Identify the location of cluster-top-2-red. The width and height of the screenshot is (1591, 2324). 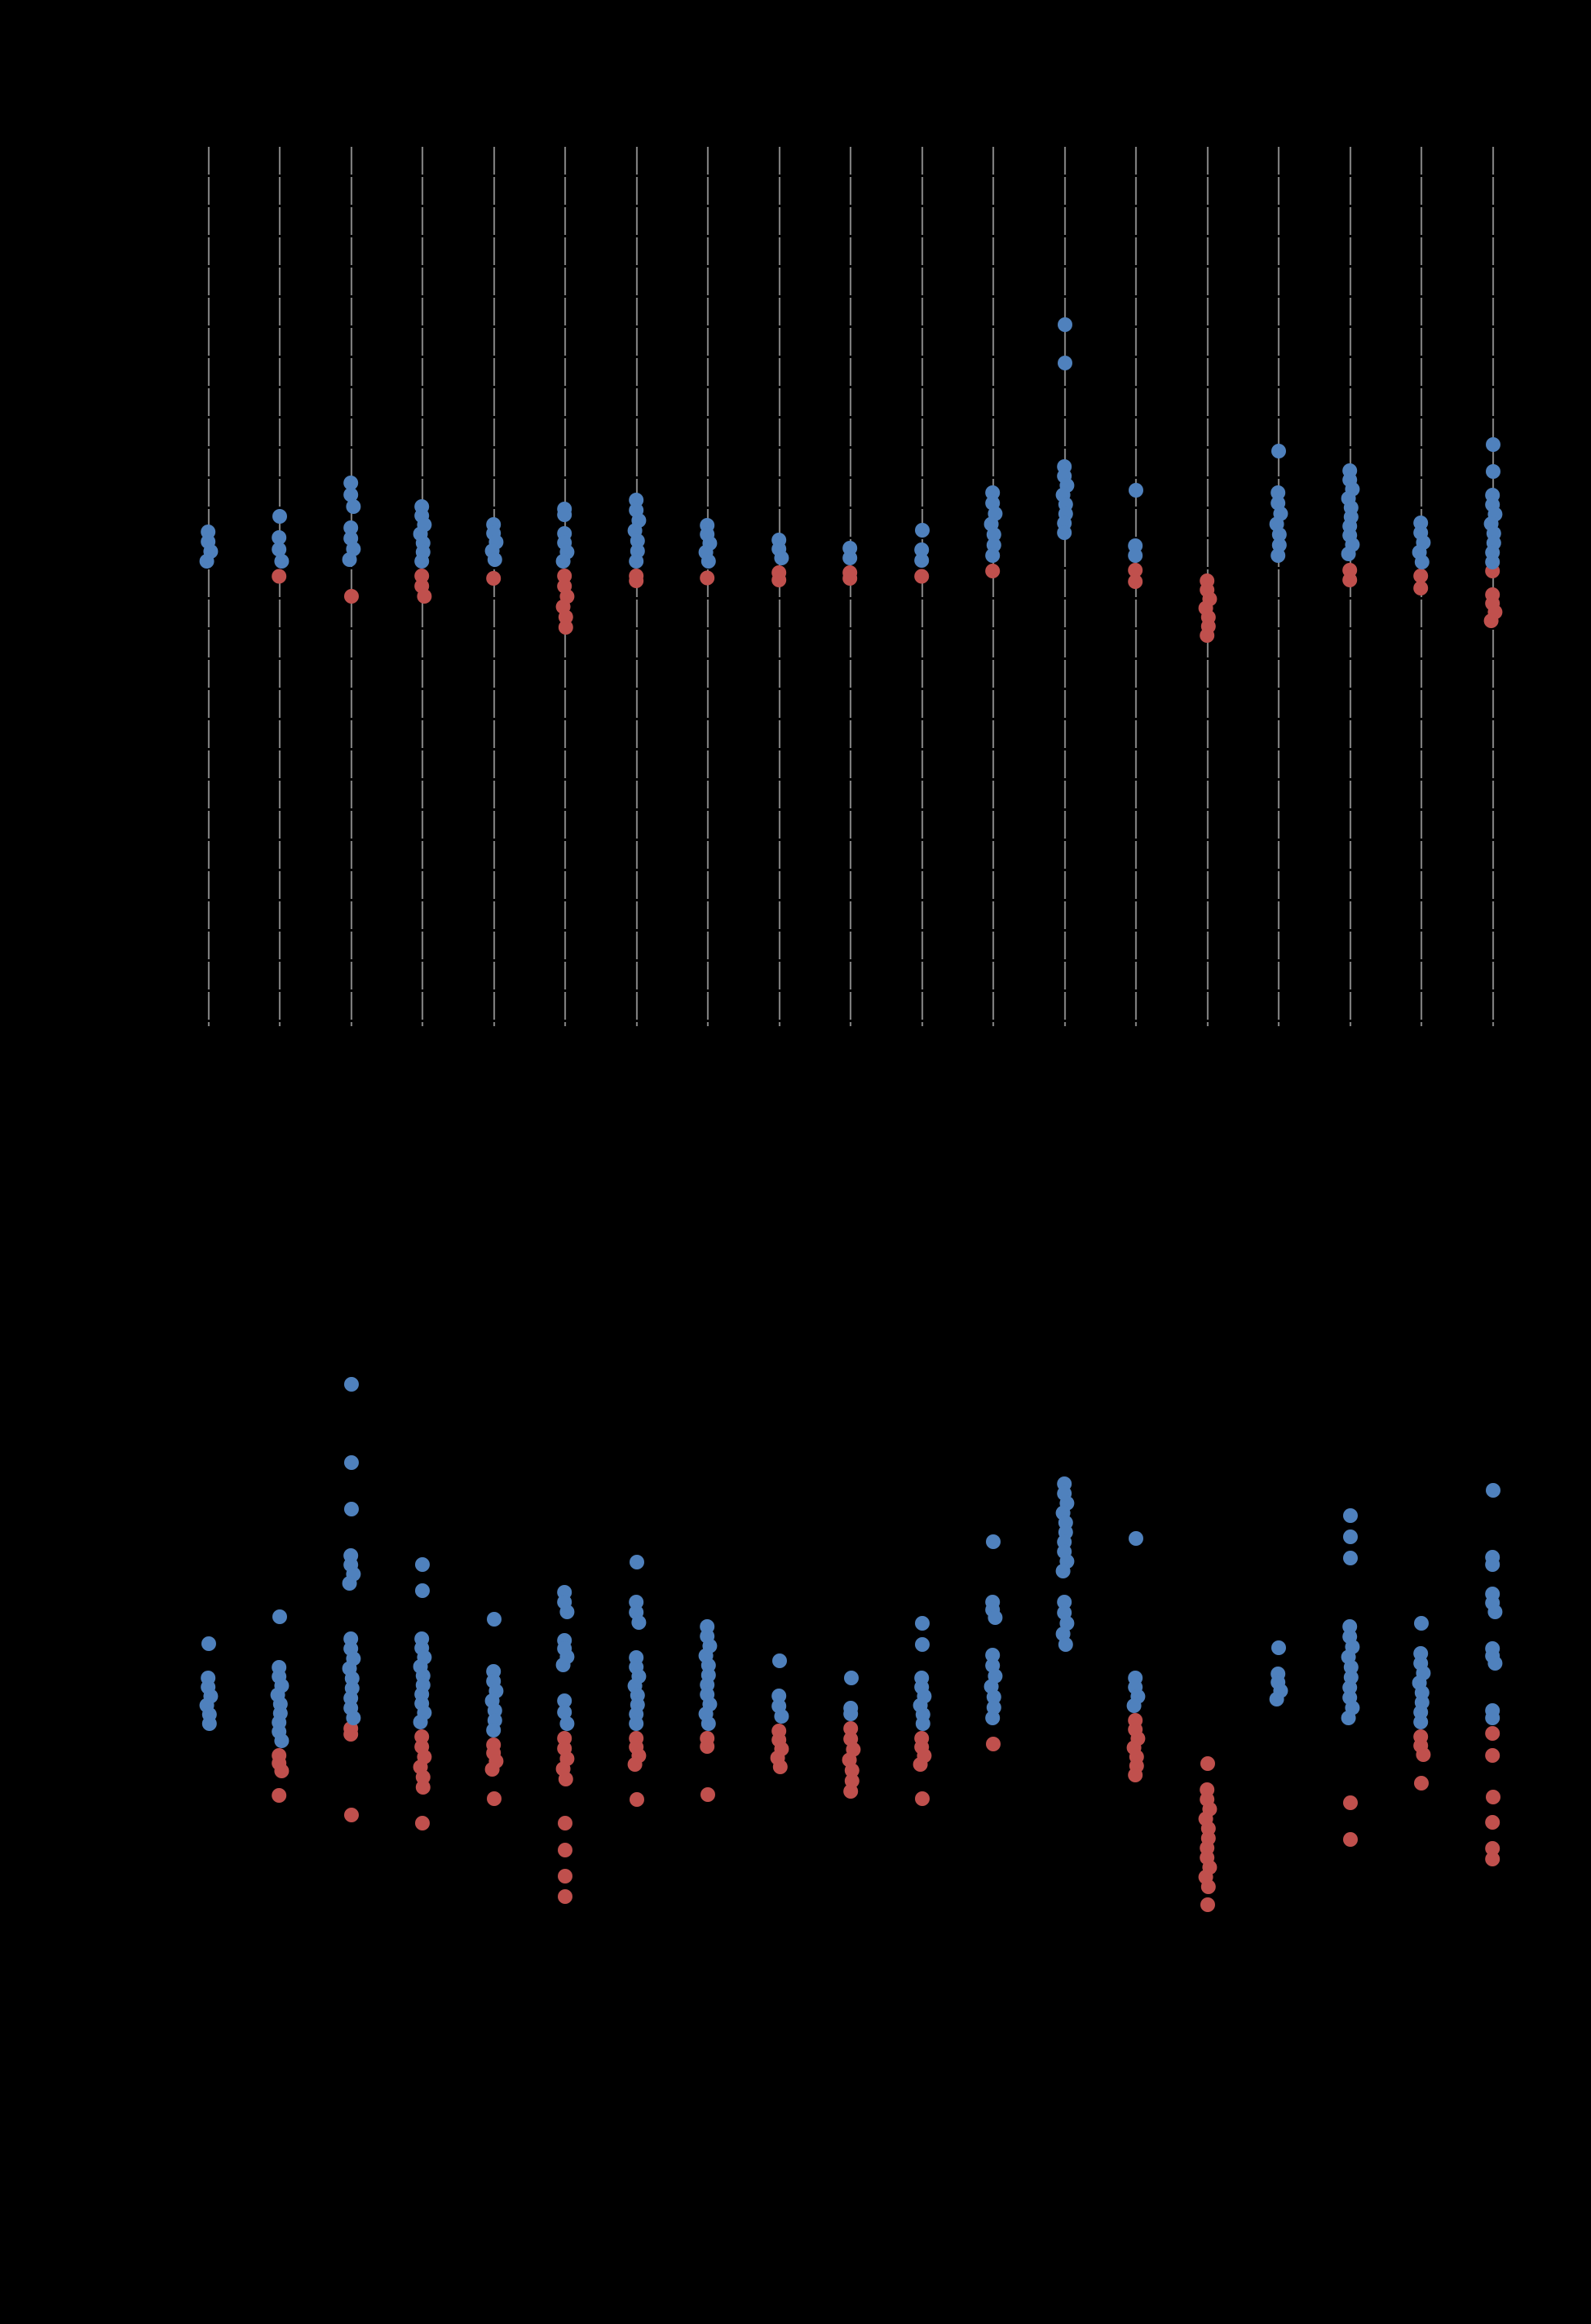
(351, 596).